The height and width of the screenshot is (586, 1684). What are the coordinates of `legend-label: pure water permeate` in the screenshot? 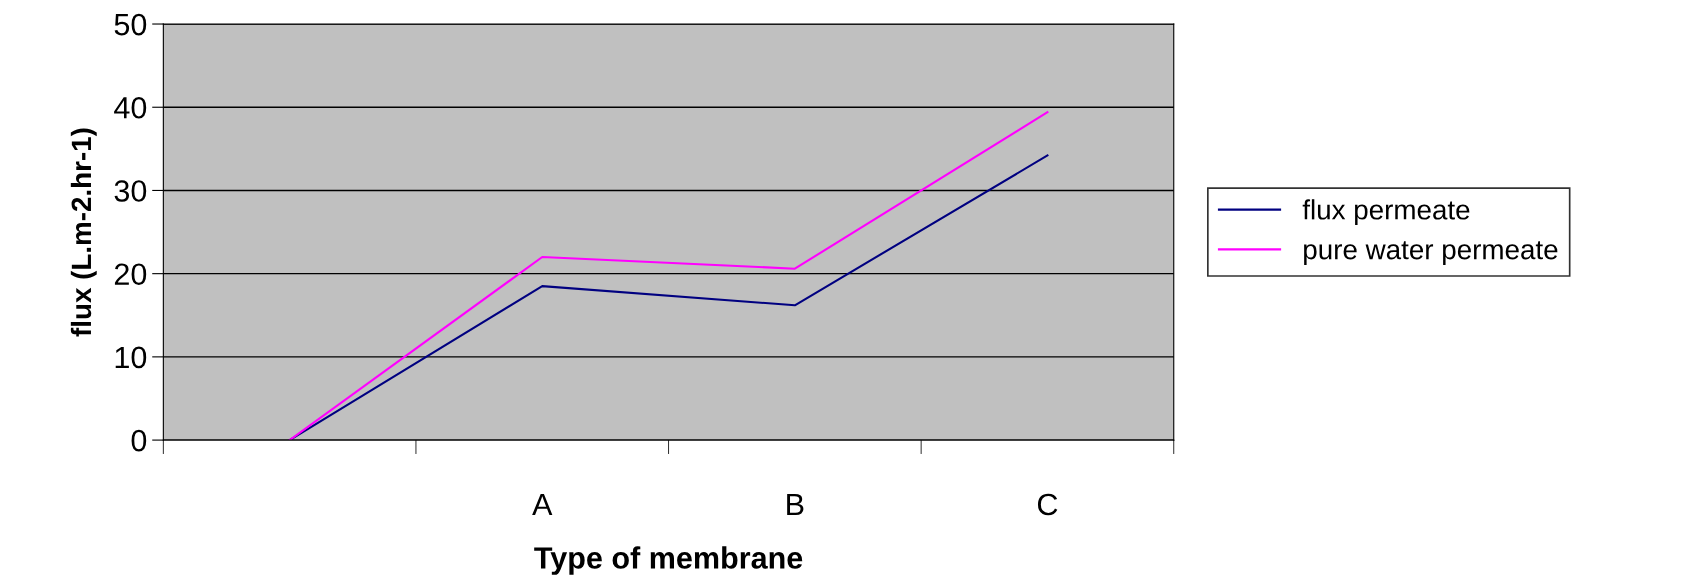 It's located at (1431, 253).